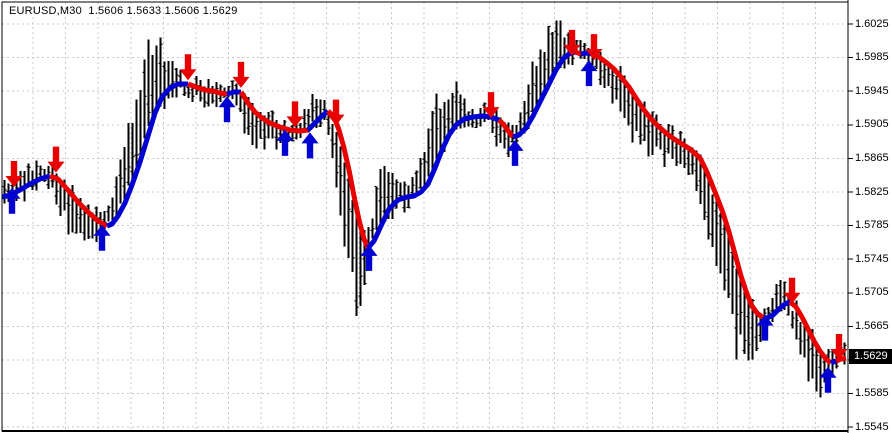 Image resolution: width=892 pixels, height=433 pixels. Describe the element at coordinates (123, 11) in the screenshot. I see `chart-symbol-ohlc-label: EURUSD,M30 1.5606 1.5633 1.5606 1.5629` at that location.